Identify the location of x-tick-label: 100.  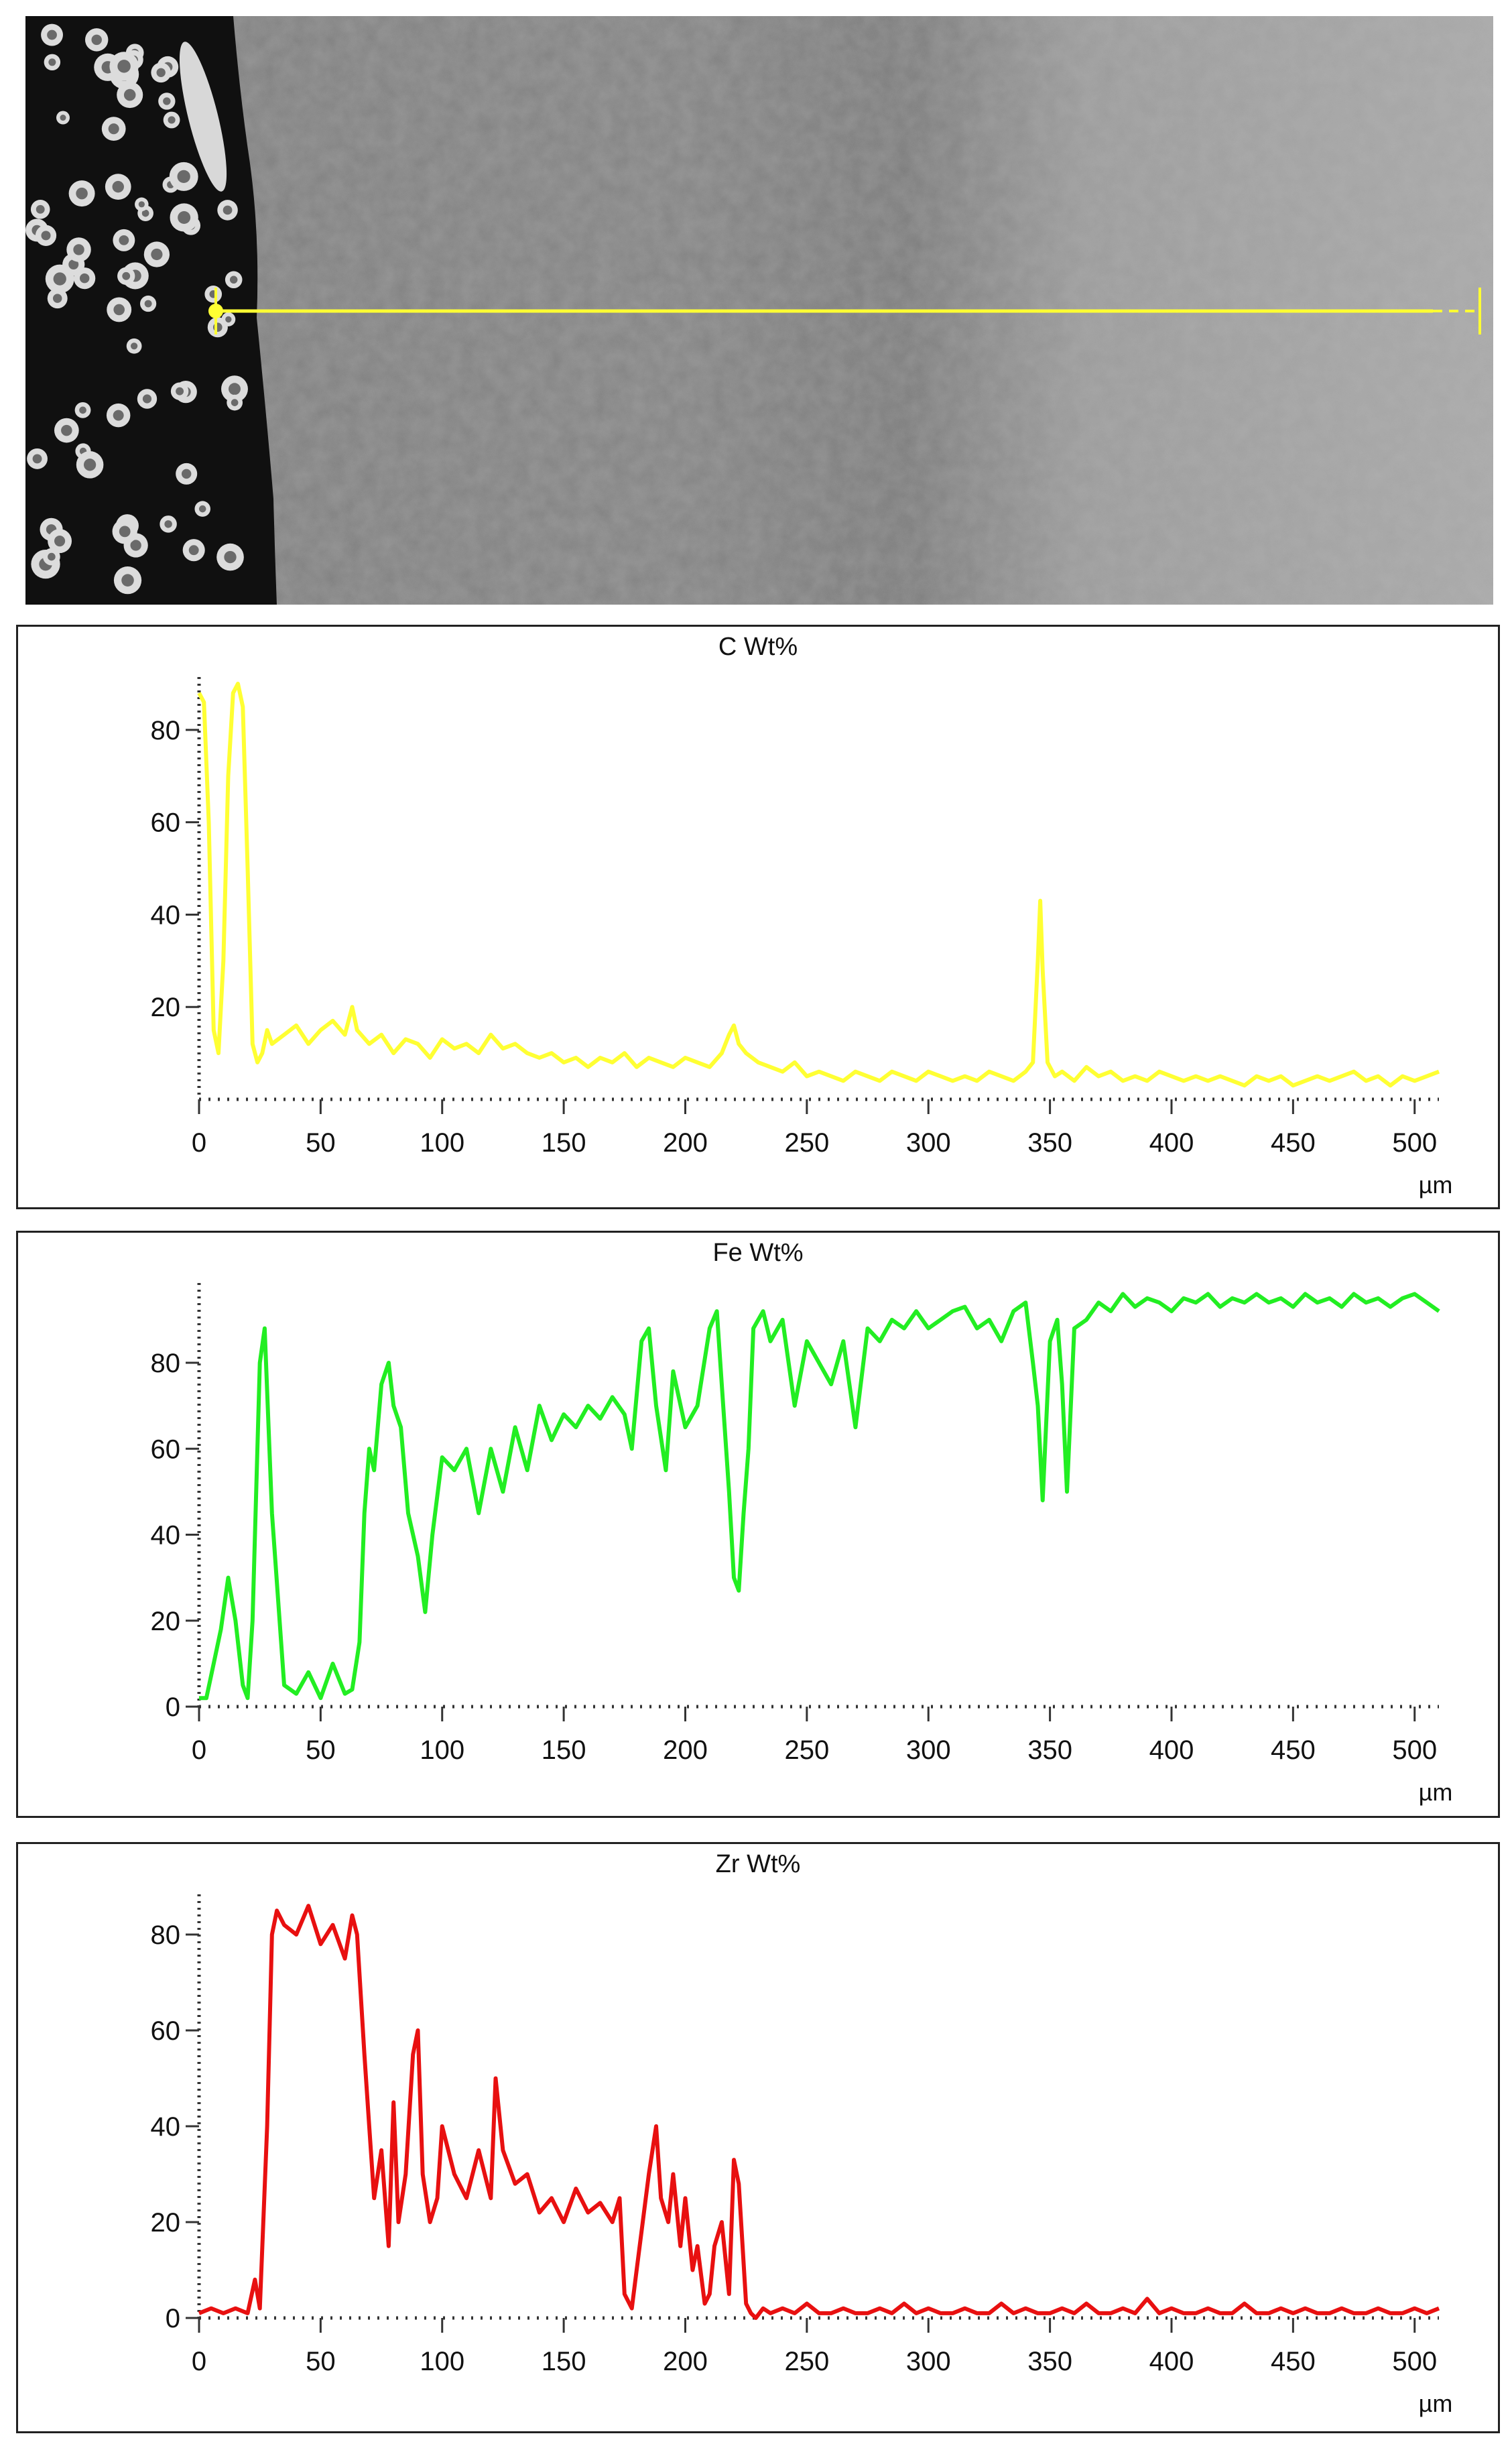
(442, 2361).